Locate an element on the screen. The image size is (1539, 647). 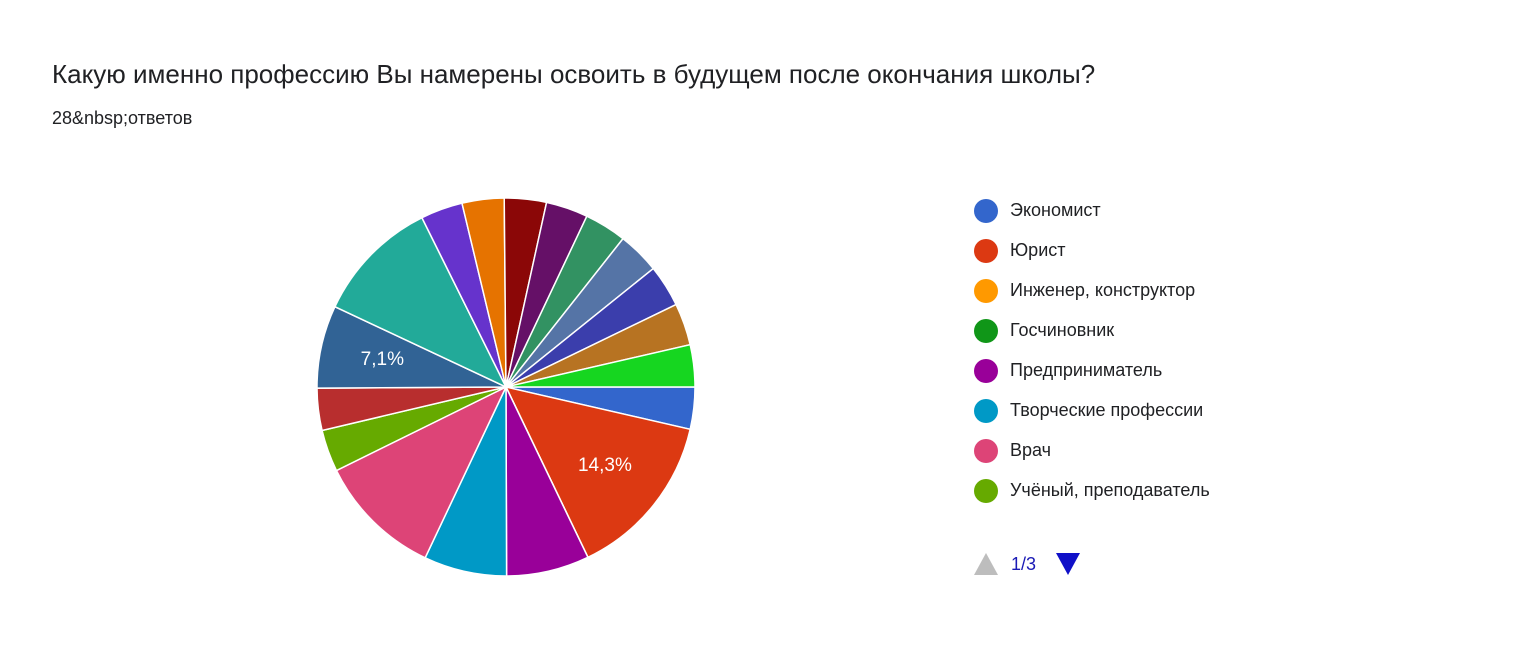
legend-label: Экономист is located at coordinates (1055, 210).